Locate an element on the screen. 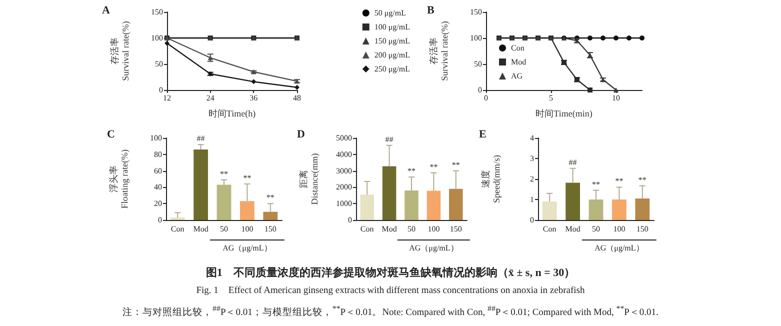 Image resolution: width=781 pixels, height=326 pixels. y-tick-label: 40 is located at coordinates (158, 187).